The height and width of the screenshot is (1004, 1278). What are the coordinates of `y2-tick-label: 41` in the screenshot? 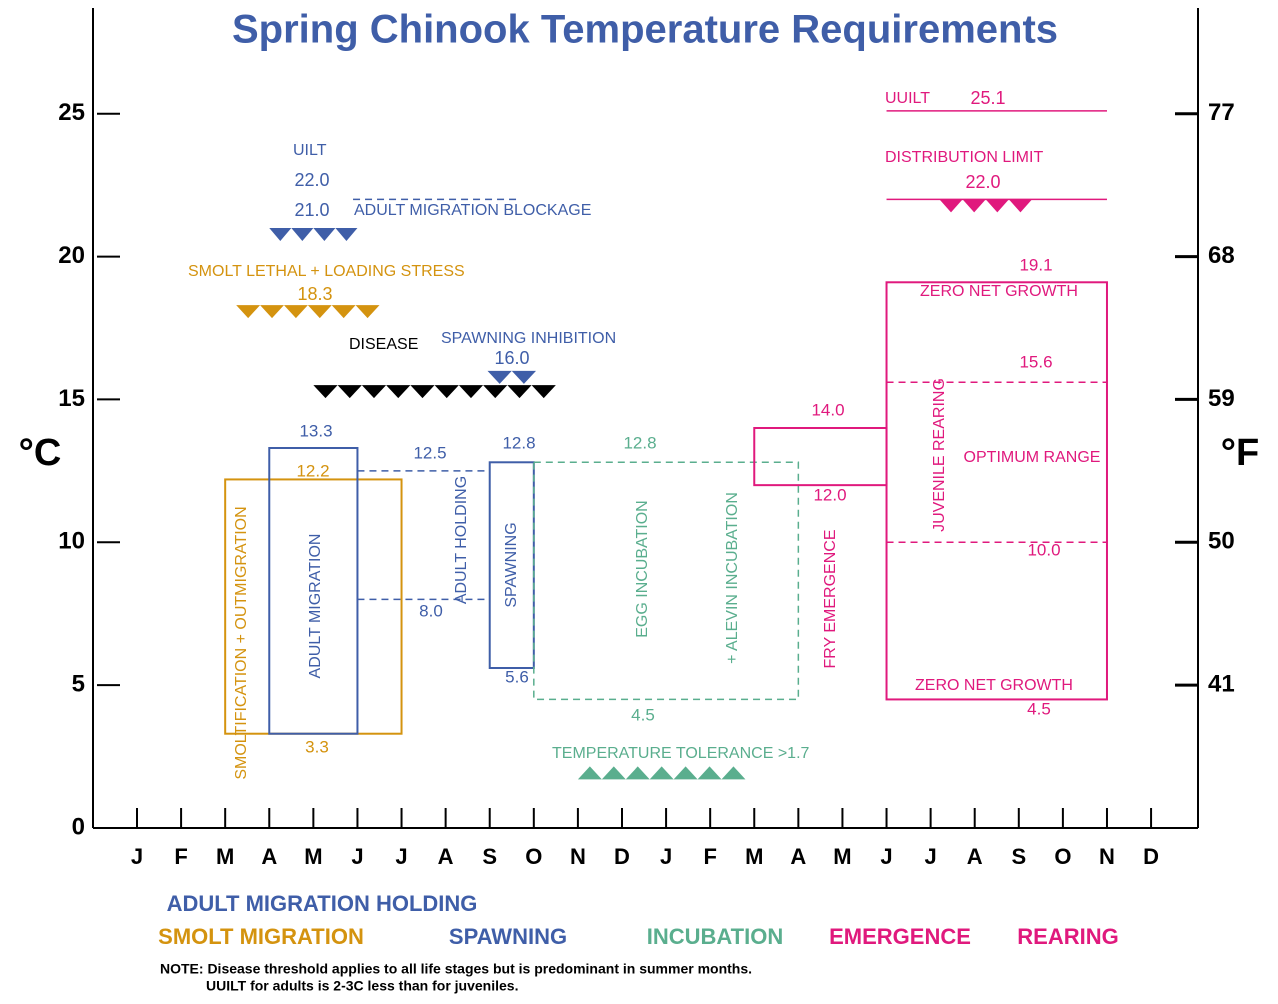 It's located at (1221, 683).